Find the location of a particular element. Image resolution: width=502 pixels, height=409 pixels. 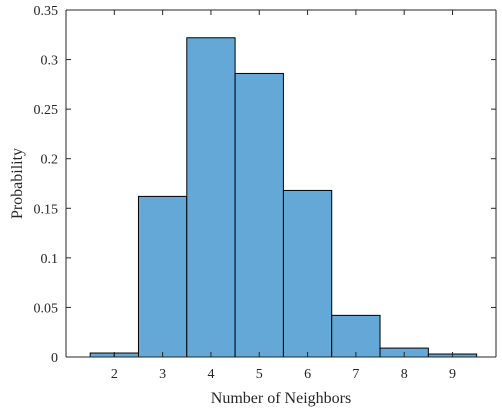

y-tick-label: 0.15 is located at coordinates (46, 209).